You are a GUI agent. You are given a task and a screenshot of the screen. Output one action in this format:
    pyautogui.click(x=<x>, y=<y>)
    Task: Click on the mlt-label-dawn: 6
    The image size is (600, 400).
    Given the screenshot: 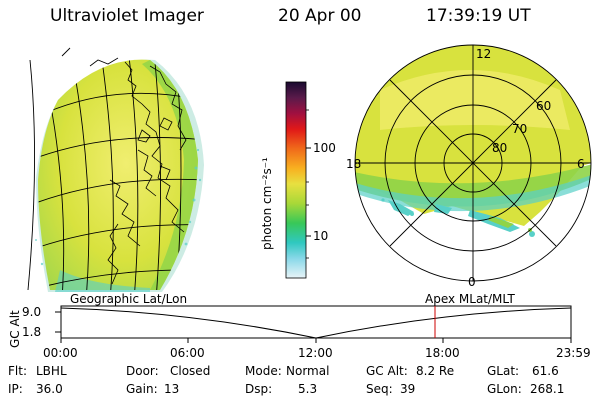 What is the action you would take?
    pyautogui.click(x=581, y=164)
    